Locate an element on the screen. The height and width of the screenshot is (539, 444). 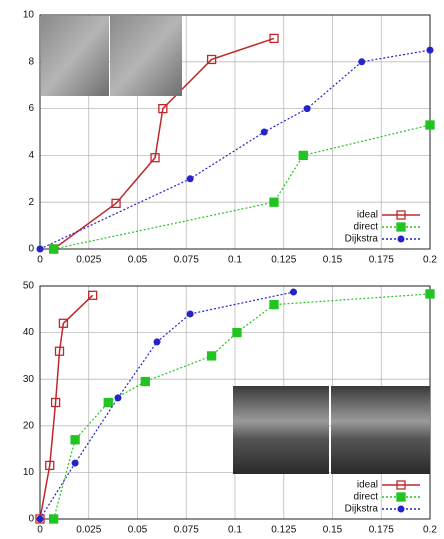
y-tick-label: 50 is located at coordinates (29, 286).